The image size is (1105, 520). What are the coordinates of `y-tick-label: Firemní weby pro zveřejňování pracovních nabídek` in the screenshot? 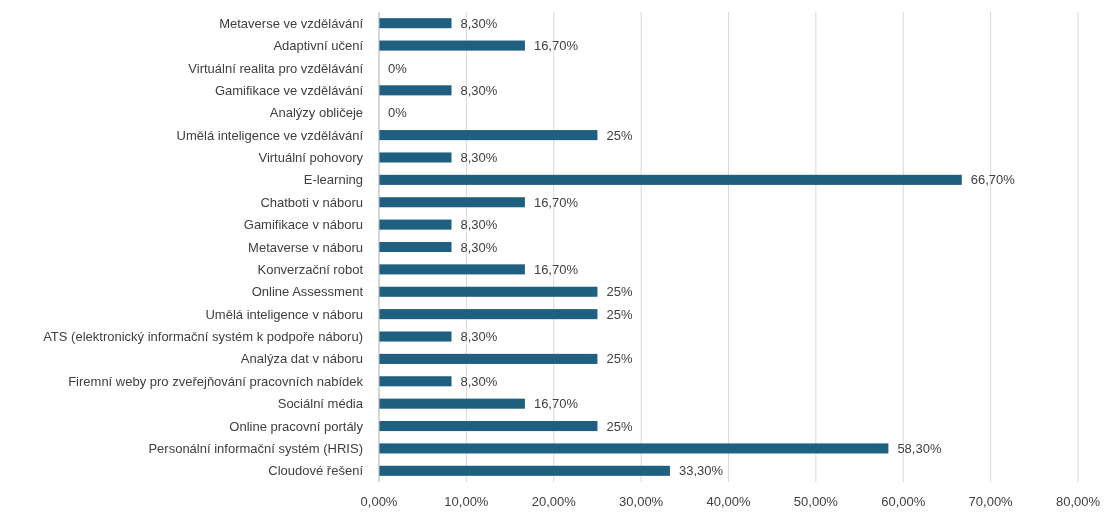 It's located at (216, 381).